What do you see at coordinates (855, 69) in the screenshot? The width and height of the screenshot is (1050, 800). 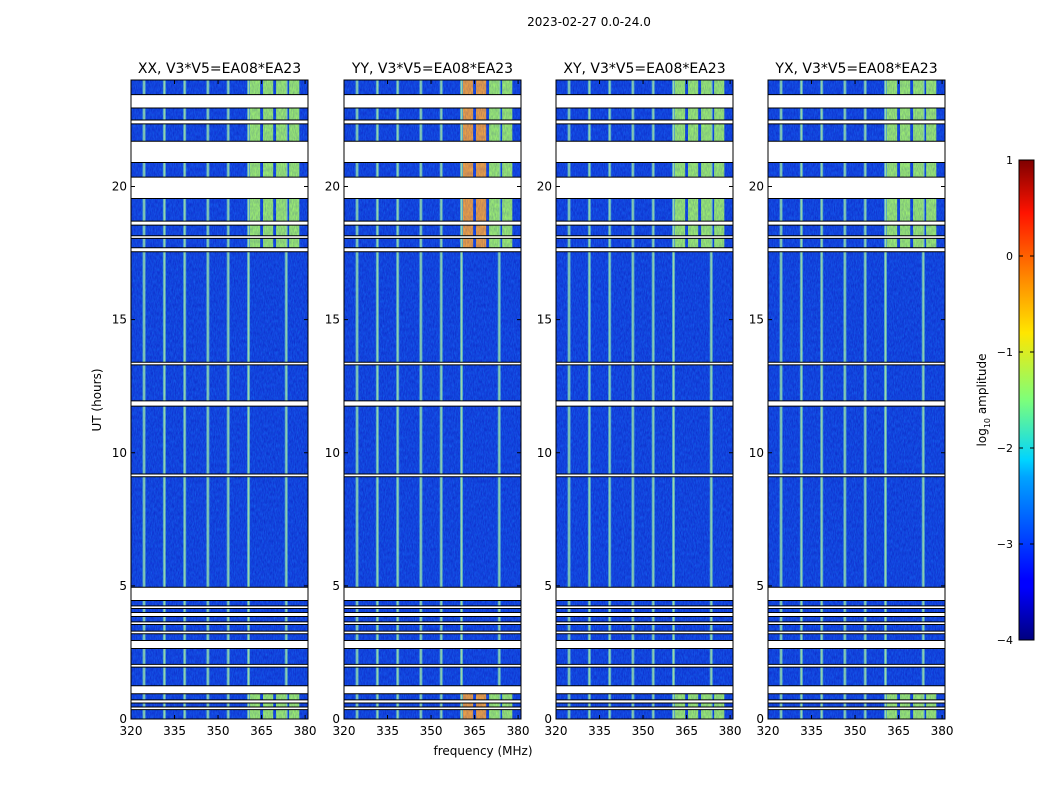 I see `panel-title: YX, V3*V5=EA08*EA23` at bounding box center [855, 69].